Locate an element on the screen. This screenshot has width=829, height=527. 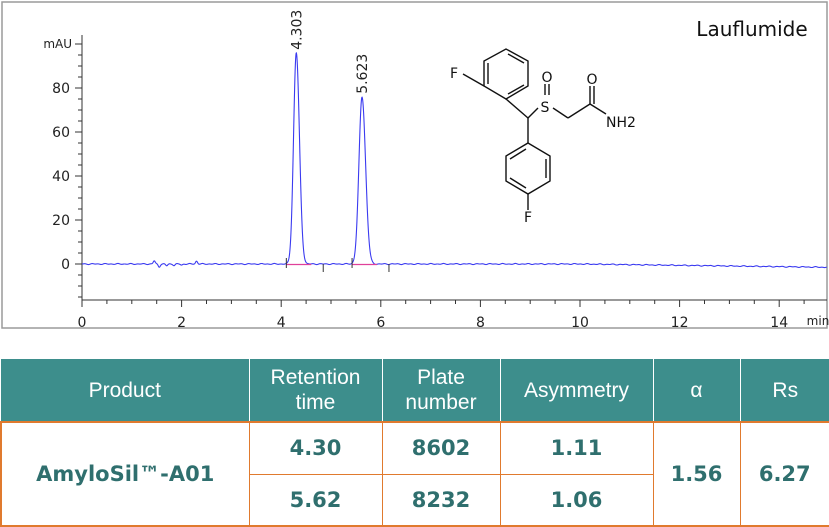
x-tick-label: 2 is located at coordinates (181, 322).